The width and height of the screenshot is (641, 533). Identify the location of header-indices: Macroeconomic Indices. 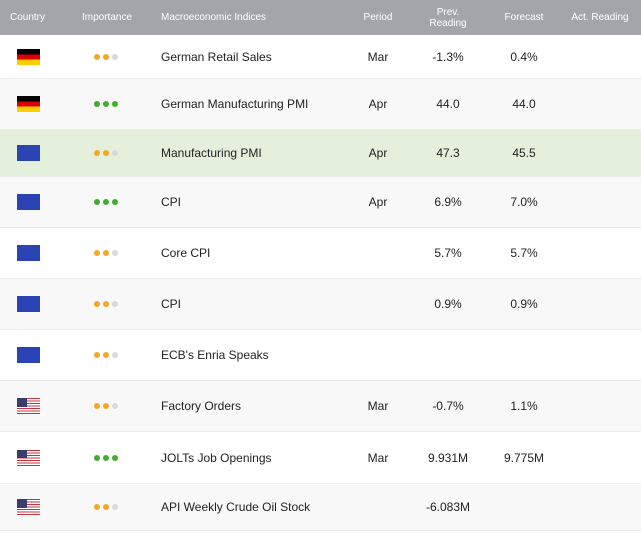
(214, 17).